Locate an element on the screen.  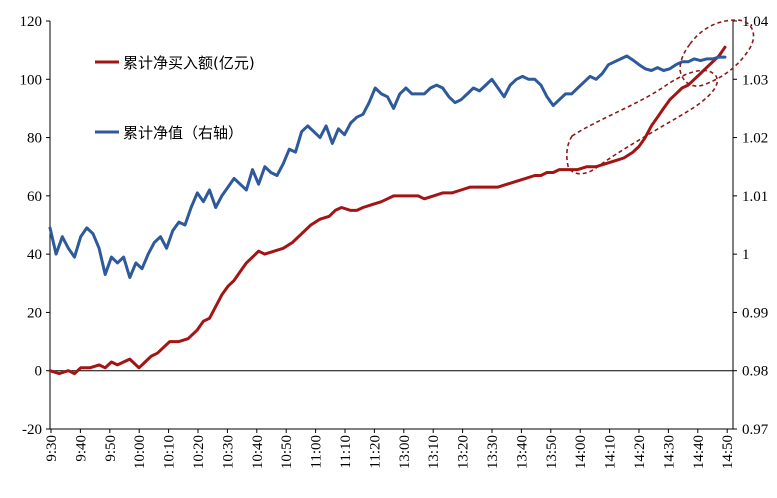
right-axis-ticks: 0.97 0.98 0.99 1 1.01 1.02 1.03 1.04 is located at coordinates (751, 226).